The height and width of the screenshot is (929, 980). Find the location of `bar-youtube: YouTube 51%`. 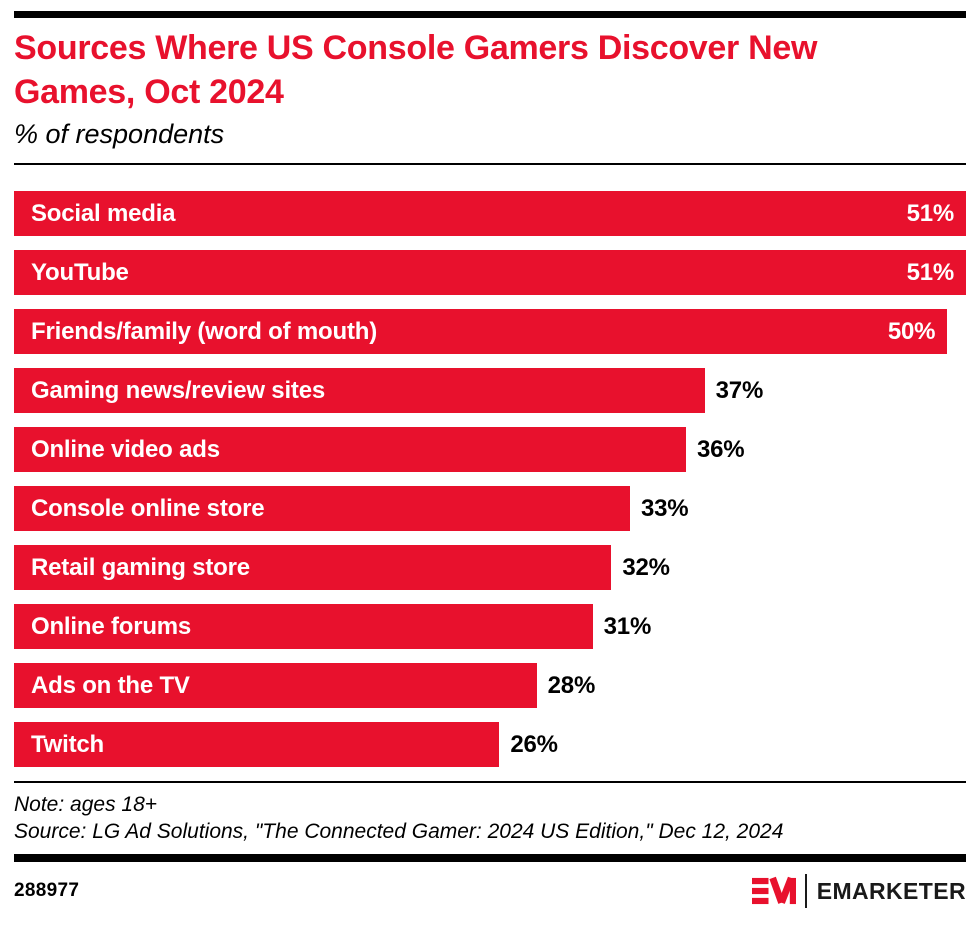

bar-youtube: YouTube 51% is located at coordinates (490, 273).